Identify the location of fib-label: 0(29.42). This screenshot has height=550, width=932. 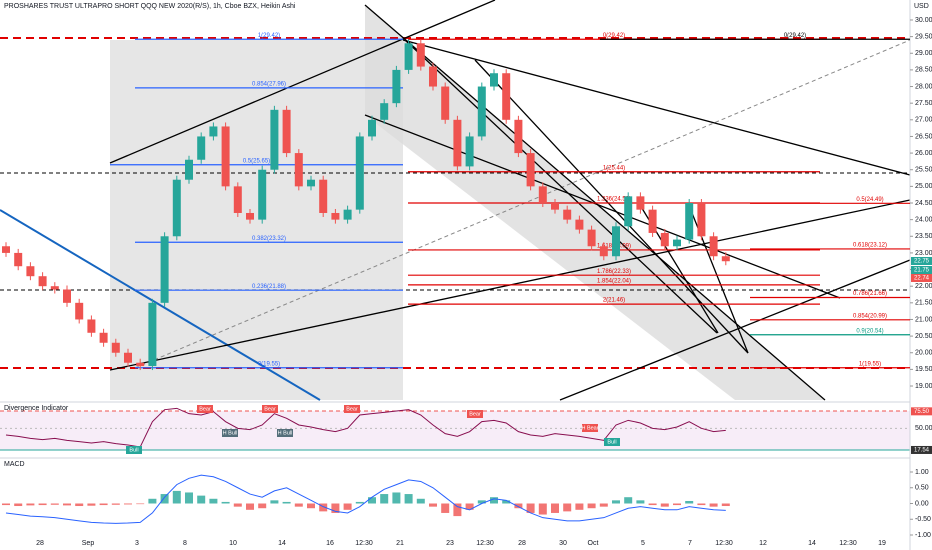
(795, 36).